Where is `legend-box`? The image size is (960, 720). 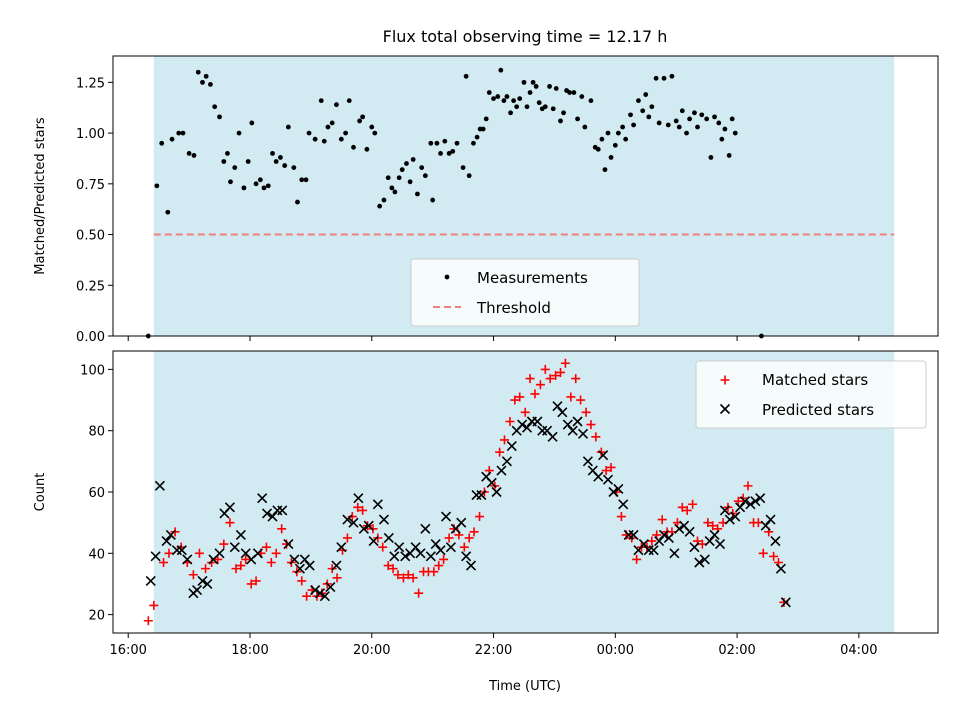
legend-box is located at coordinates (811, 394).